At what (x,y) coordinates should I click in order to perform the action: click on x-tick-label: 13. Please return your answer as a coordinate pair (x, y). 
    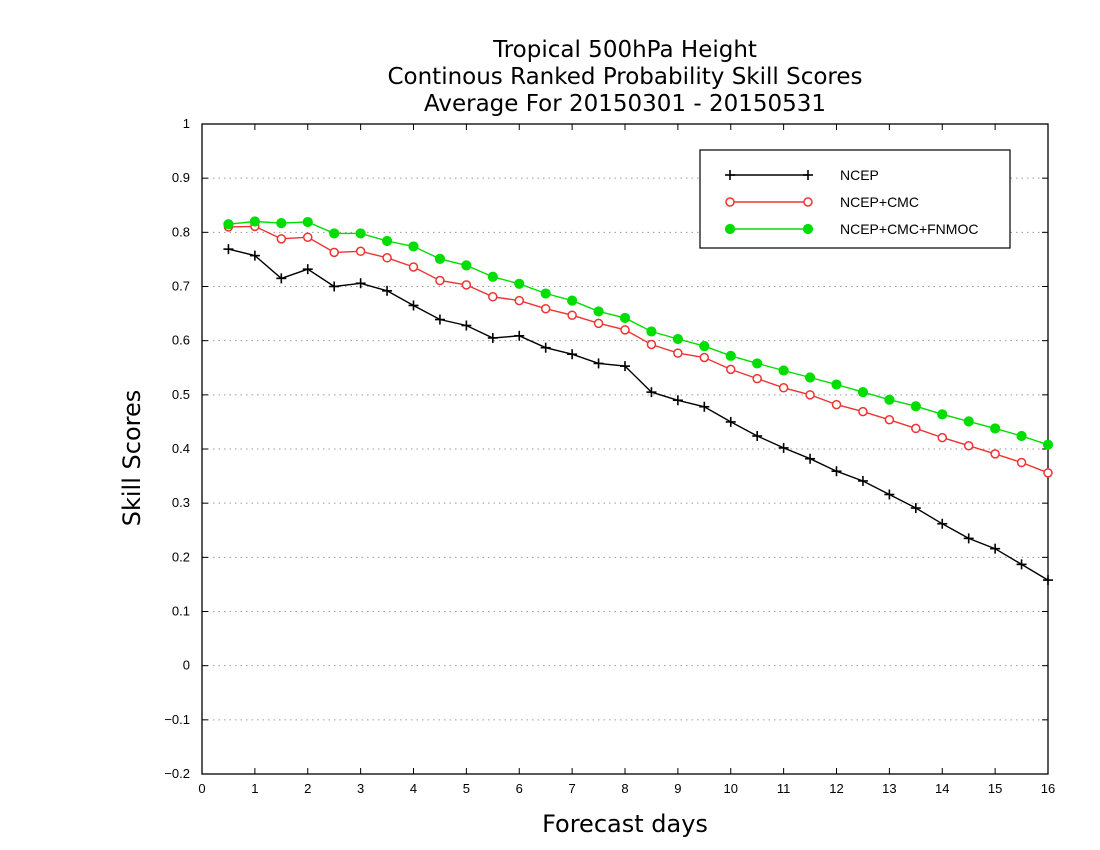
    Looking at the image, I should click on (889, 788).